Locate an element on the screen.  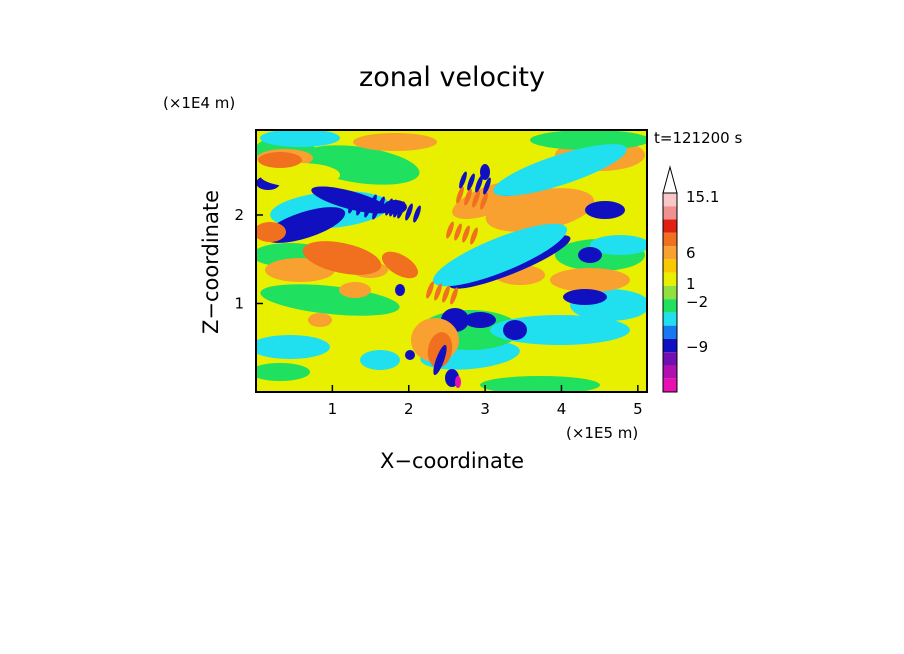
colorbar-tick-label: 6 is located at coordinates (691, 253).